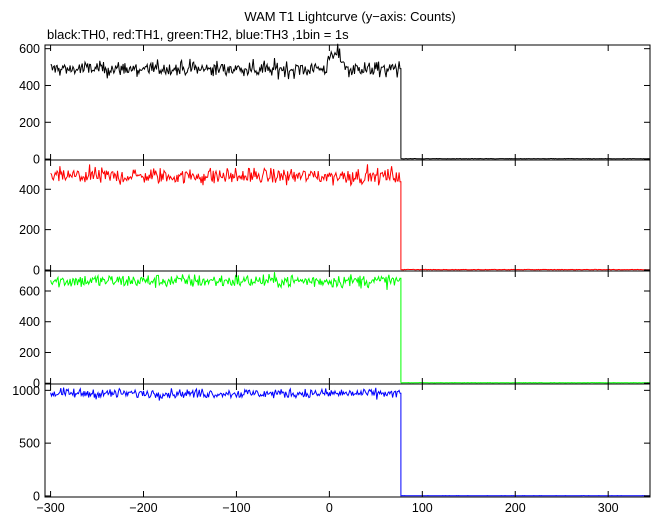  What do you see at coordinates (422, 508) in the screenshot?
I see `x-tick-label: 100` at bounding box center [422, 508].